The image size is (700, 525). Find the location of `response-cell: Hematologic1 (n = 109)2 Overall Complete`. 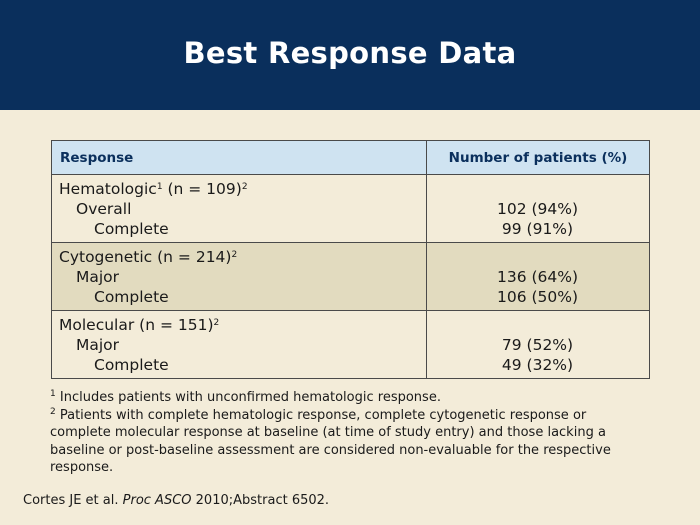

response-cell: Hematologic1 (n = 109)2 Overall Complete is located at coordinates (239, 208).